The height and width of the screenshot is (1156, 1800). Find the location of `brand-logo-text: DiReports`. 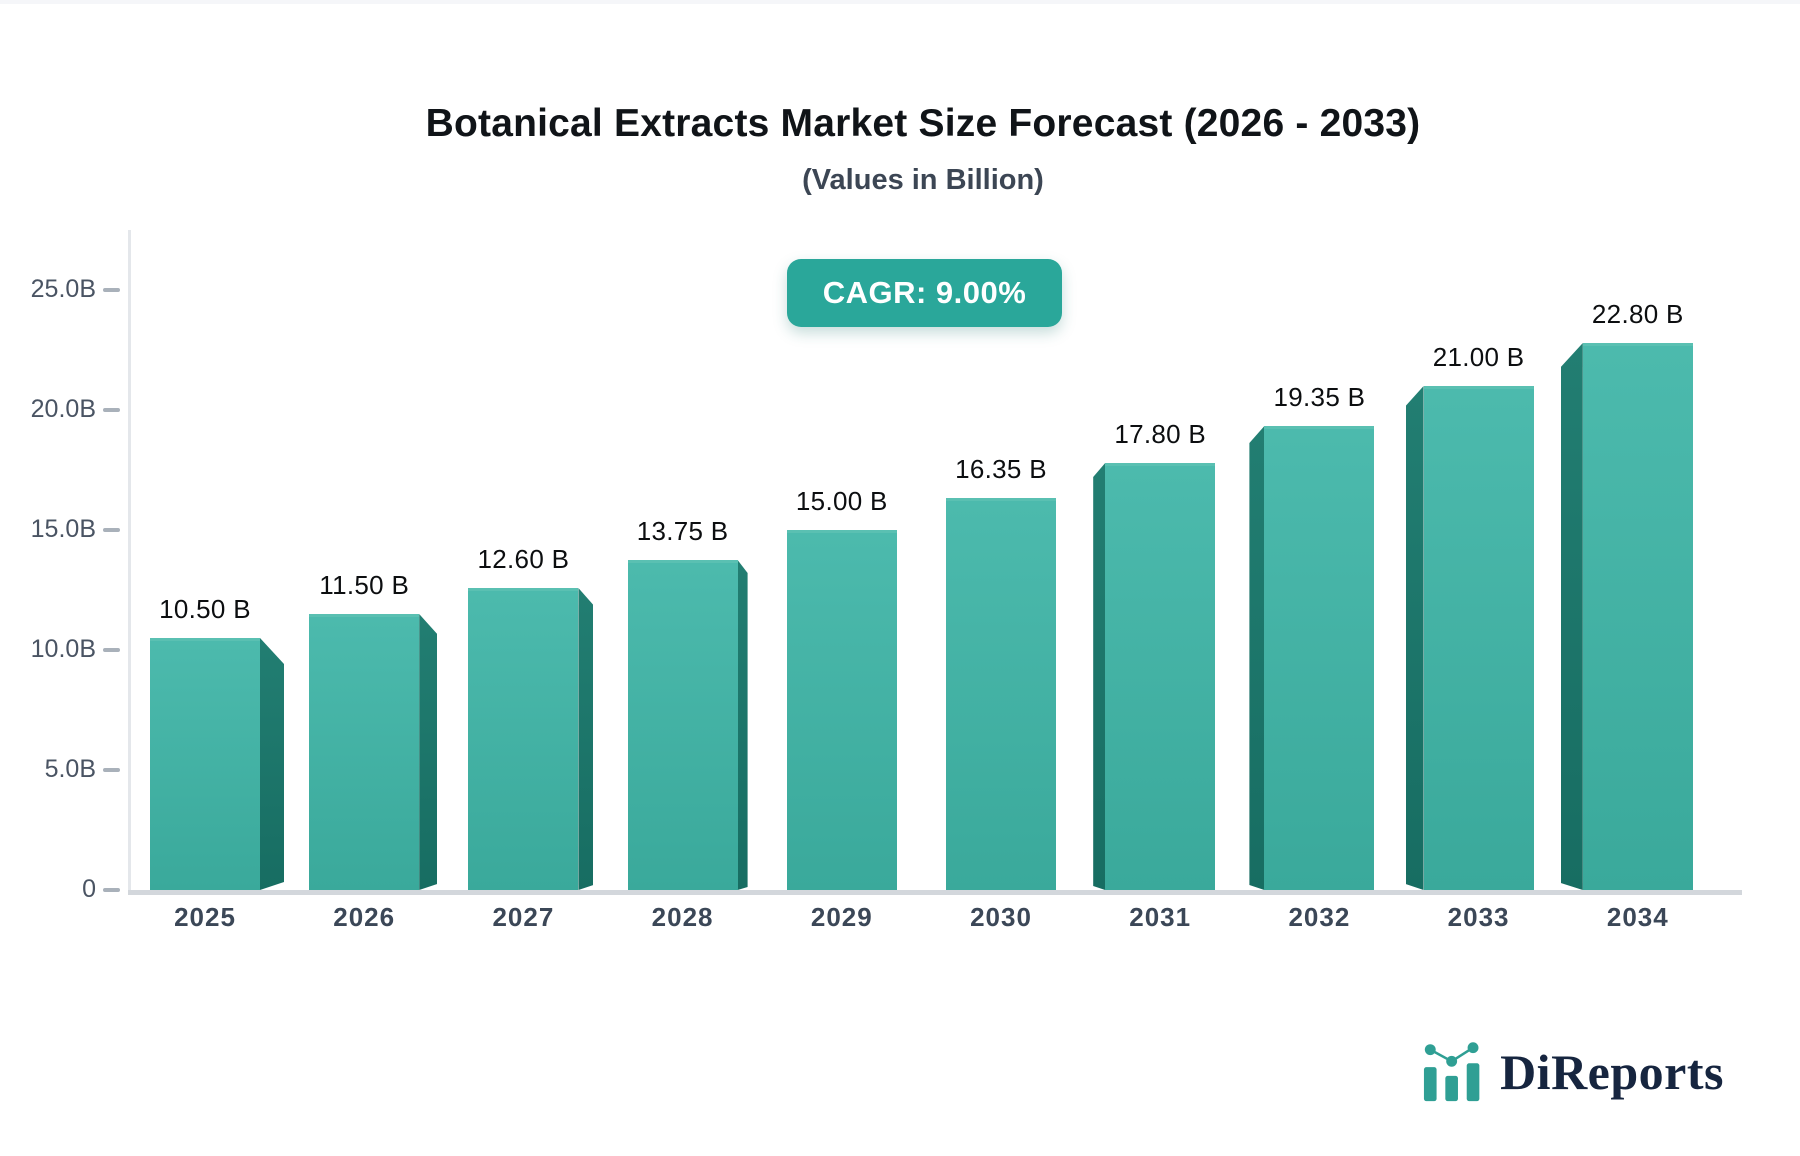

brand-logo-text: DiReports is located at coordinates (1612, 1072).